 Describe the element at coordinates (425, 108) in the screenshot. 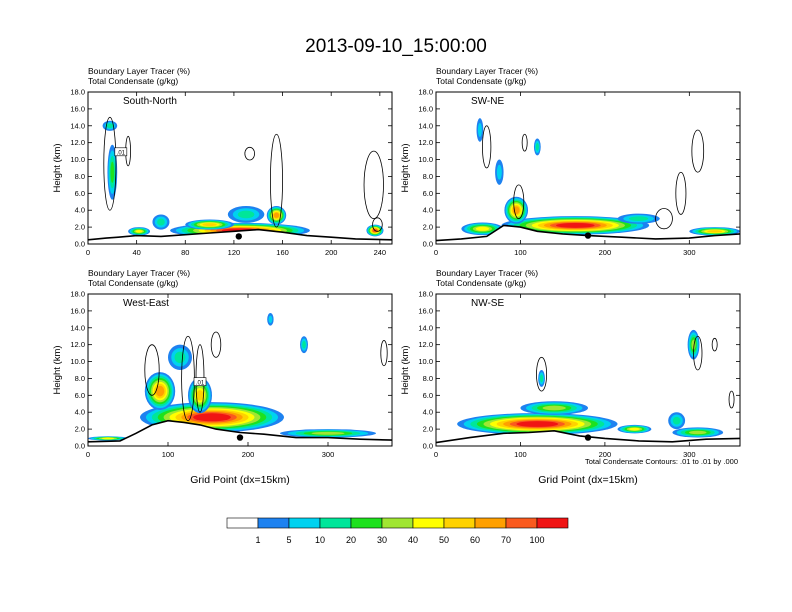

I see `y-tick-label: 16.0` at that location.